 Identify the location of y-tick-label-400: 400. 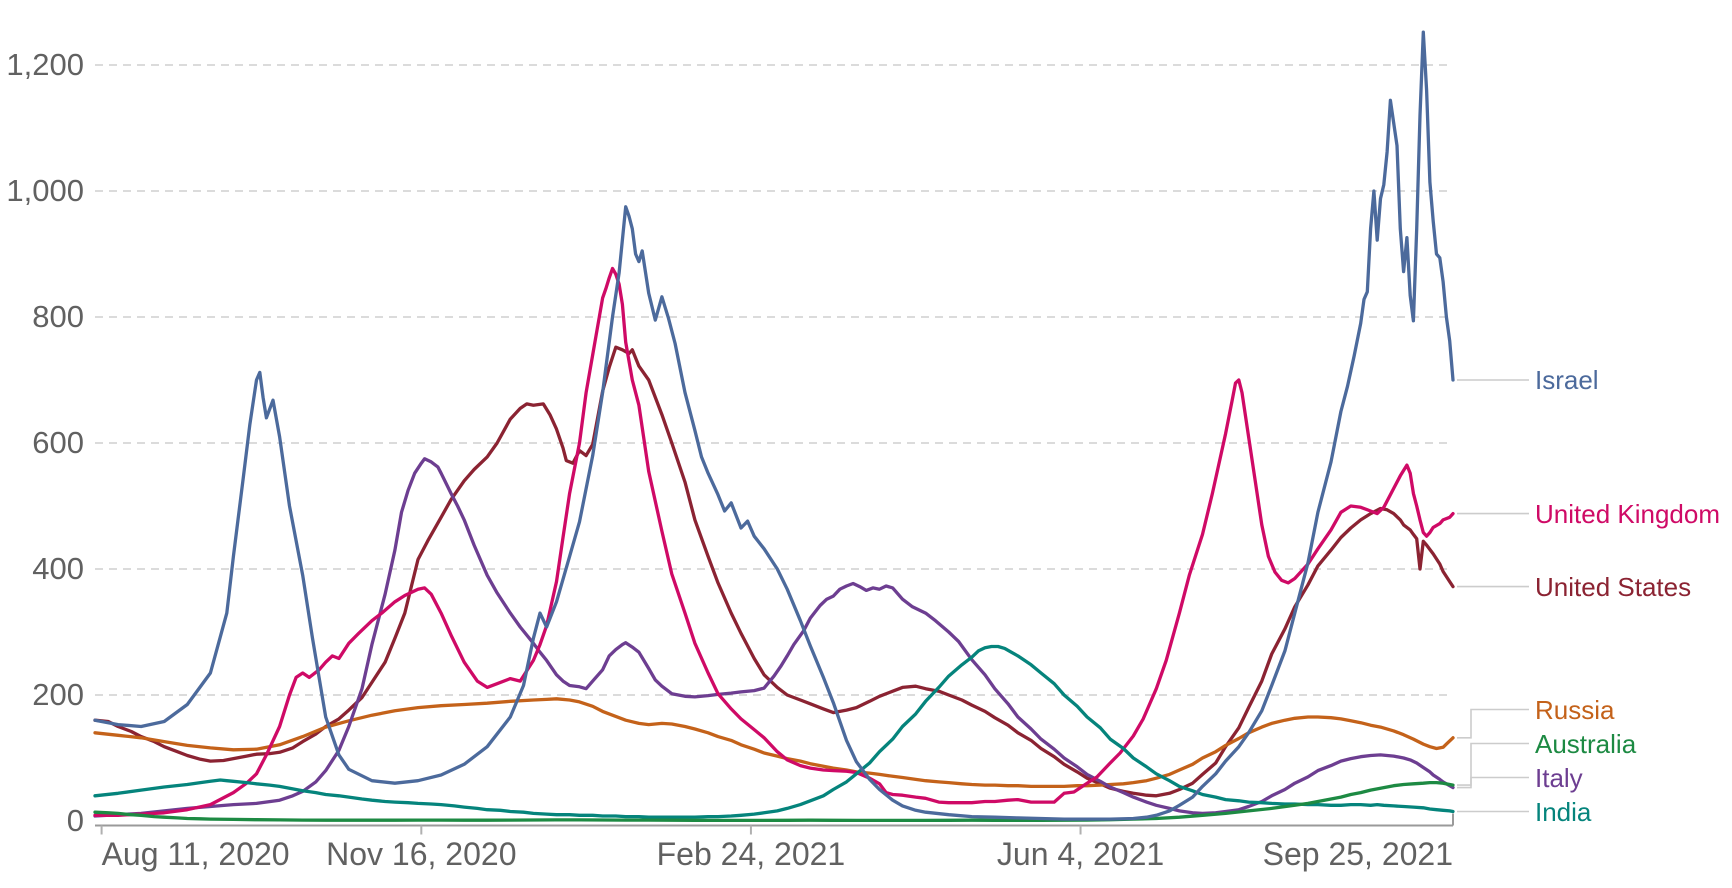
(58, 568).